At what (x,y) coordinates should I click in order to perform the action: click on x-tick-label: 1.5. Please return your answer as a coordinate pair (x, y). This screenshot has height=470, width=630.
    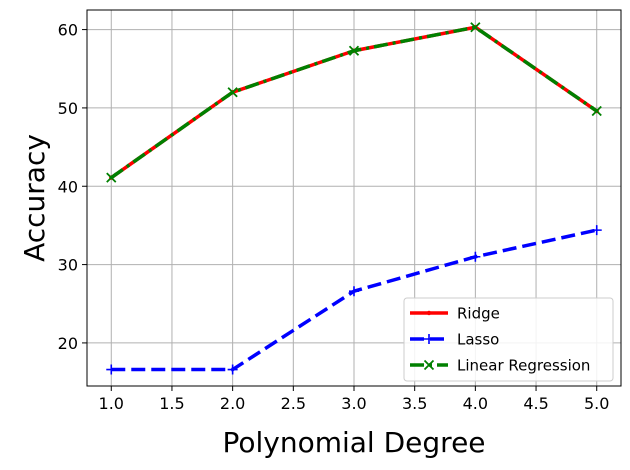
    Looking at the image, I should click on (171, 403).